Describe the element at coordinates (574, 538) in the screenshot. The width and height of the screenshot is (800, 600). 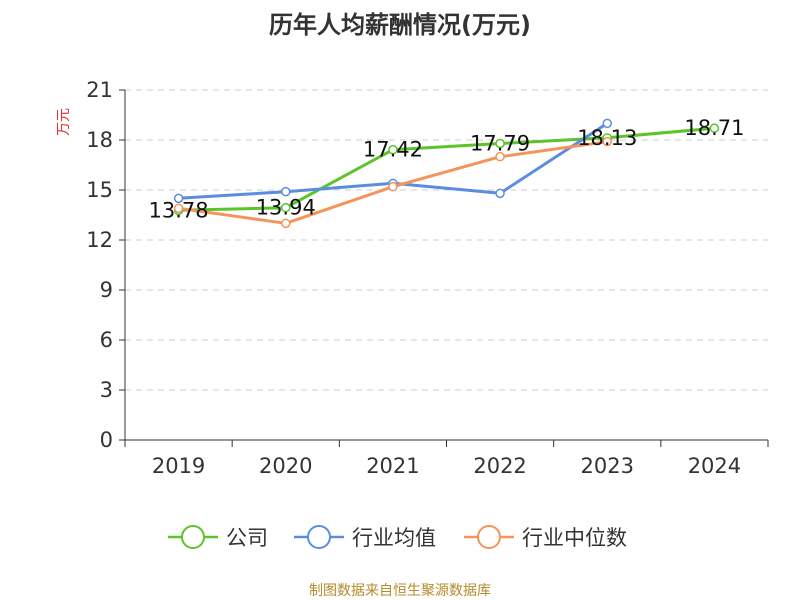
I see `legend-label: 行业中位数` at that location.